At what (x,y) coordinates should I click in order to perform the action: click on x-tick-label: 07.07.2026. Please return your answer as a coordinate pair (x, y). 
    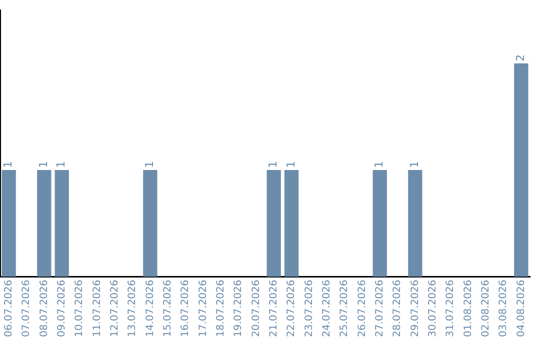
    Looking at the image, I should click on (26, 309).